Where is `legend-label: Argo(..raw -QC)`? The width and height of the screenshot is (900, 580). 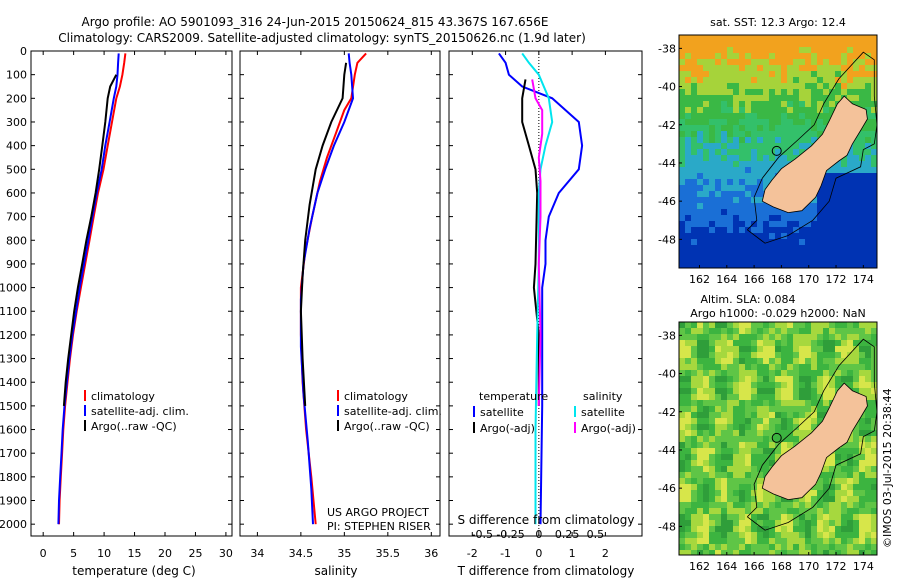
legend-label: Argo(..raw -QC) is located at coordinates (134, 426).